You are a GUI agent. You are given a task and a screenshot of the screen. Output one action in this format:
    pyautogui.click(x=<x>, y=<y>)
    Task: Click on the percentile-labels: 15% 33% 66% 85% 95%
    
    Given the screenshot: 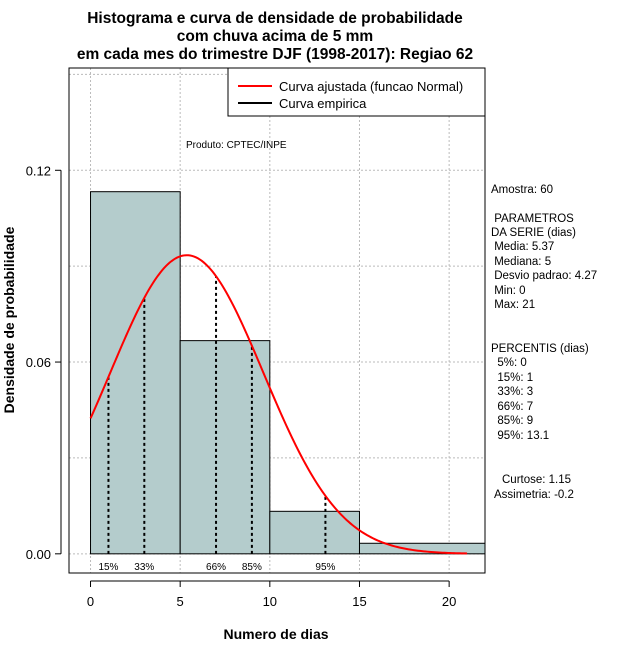 What is the action you would take?
    pyautogui.click(x=216, y=567)
    